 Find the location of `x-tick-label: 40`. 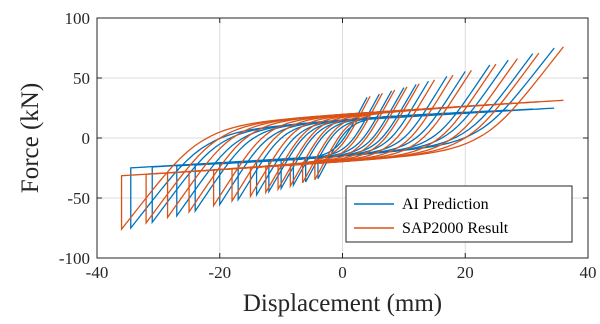

x-tick-label: 40 is located at coordinates (588, 272).